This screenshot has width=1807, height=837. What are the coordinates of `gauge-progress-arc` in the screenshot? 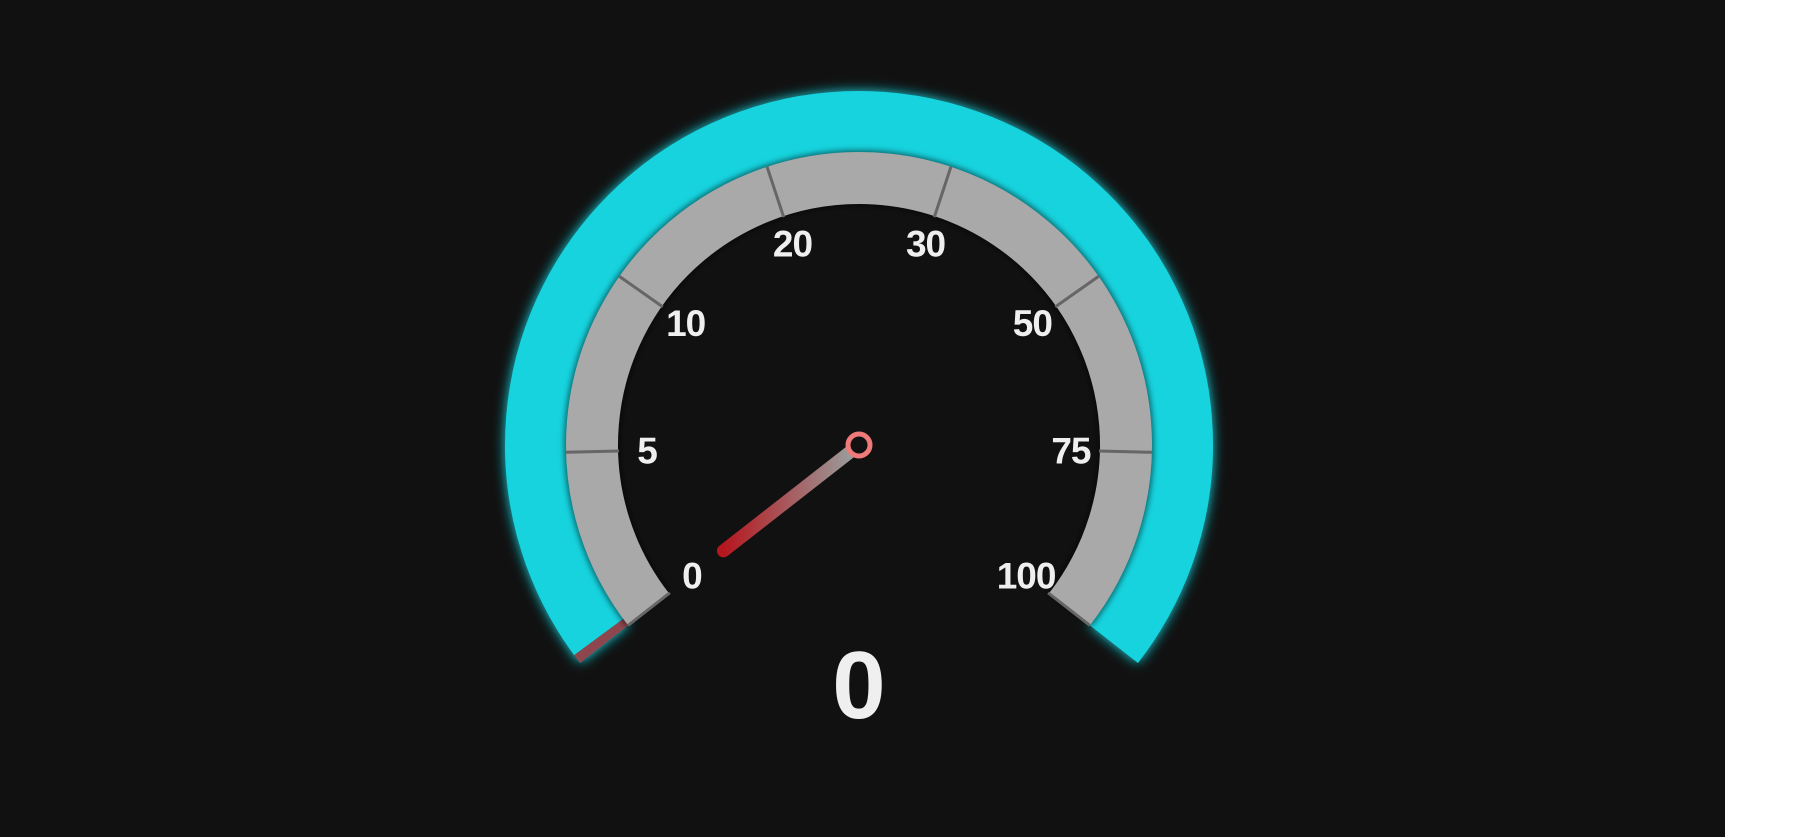 It's located at (601, 640).